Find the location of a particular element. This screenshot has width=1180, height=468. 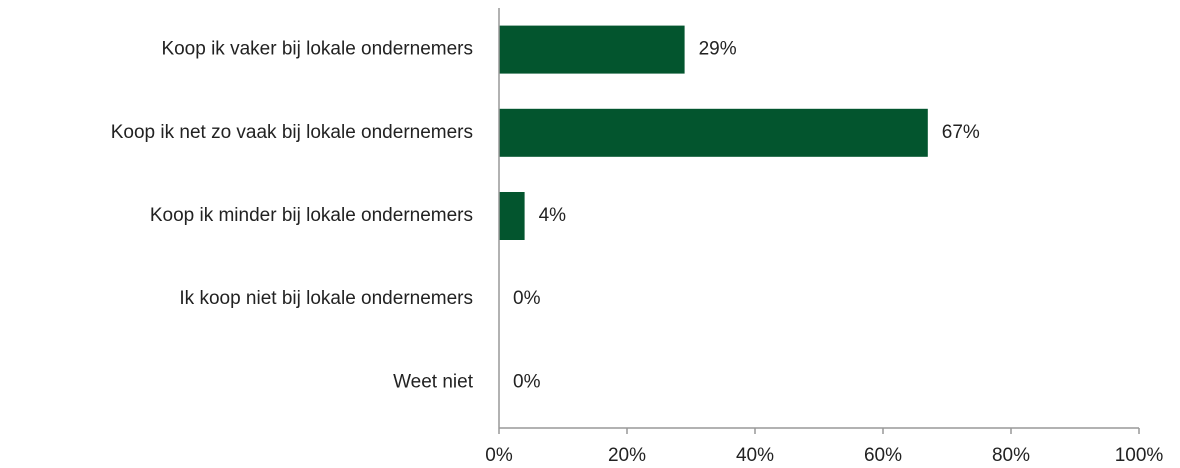

value-label: 67% is located at coordinates (961, 132).